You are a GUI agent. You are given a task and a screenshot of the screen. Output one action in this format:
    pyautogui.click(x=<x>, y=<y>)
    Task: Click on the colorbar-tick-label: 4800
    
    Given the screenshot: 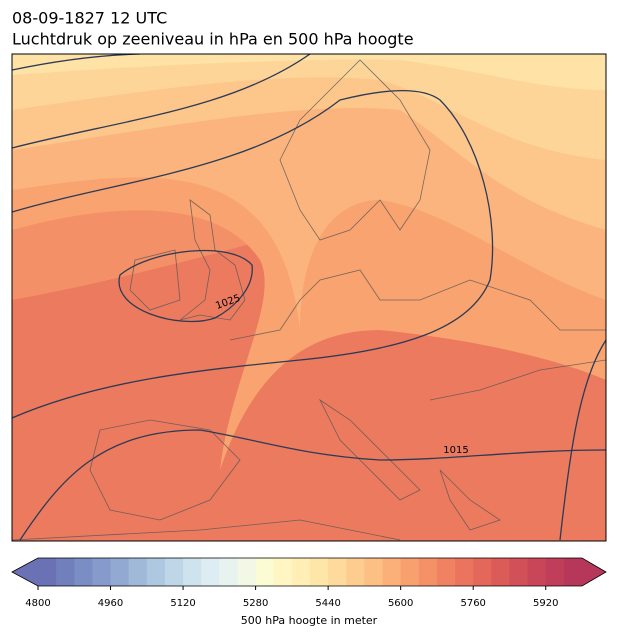 What is the action you would take?
    pyautogui.click(x=37, y=603)
    